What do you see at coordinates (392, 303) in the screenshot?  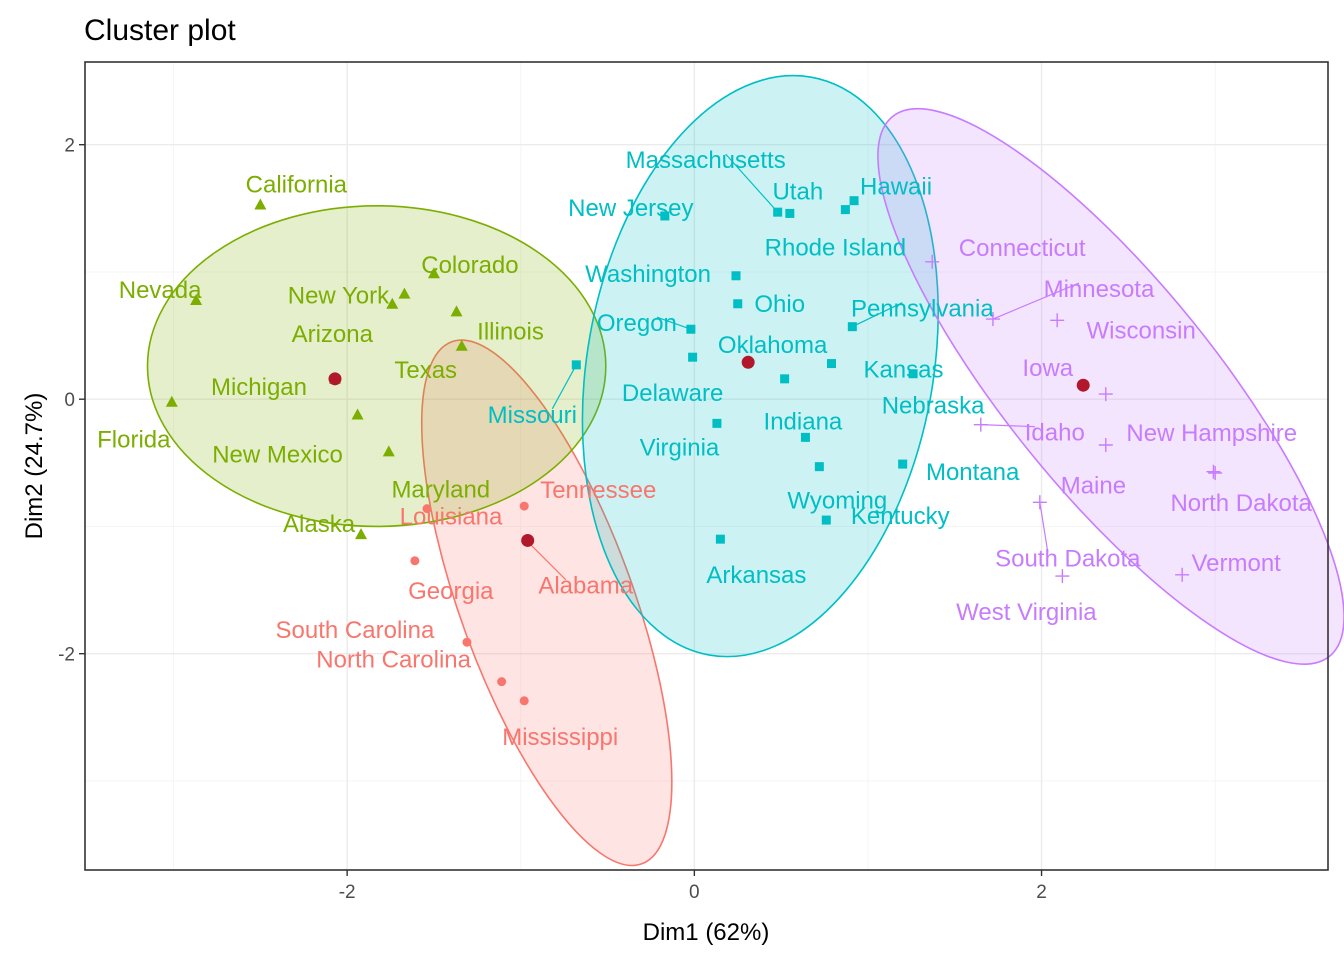 I see `point-arizona` at bounding box center [392, 303].